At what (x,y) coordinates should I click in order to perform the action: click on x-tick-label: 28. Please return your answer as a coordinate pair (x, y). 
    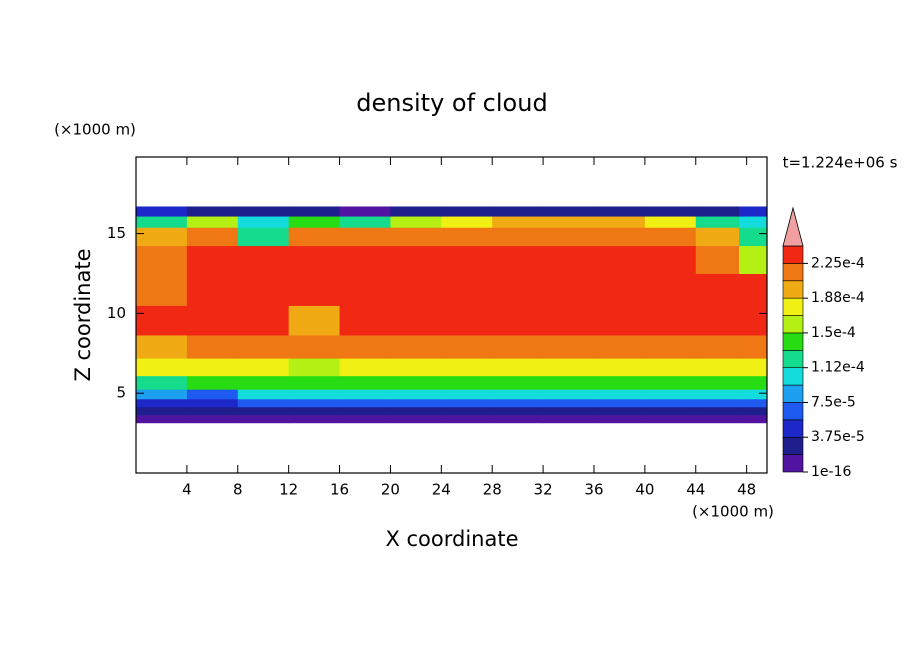
    Looking at the image, I should click on (492, 490).